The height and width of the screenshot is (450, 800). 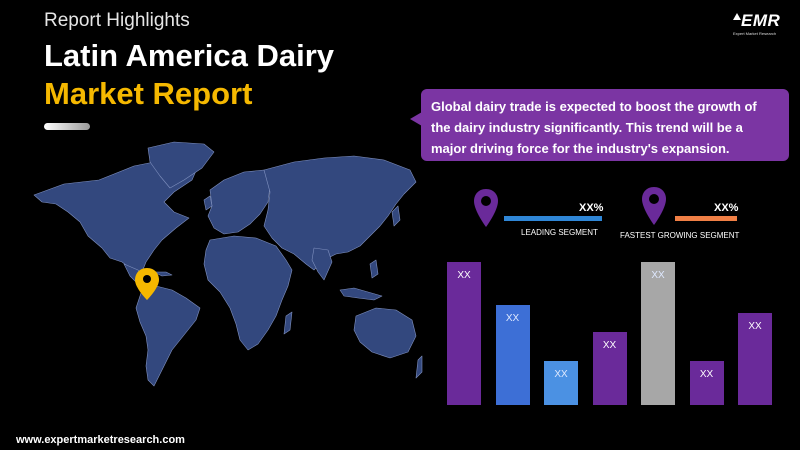 I want to click on fastest-growing-line, so click(x=706, y=218).